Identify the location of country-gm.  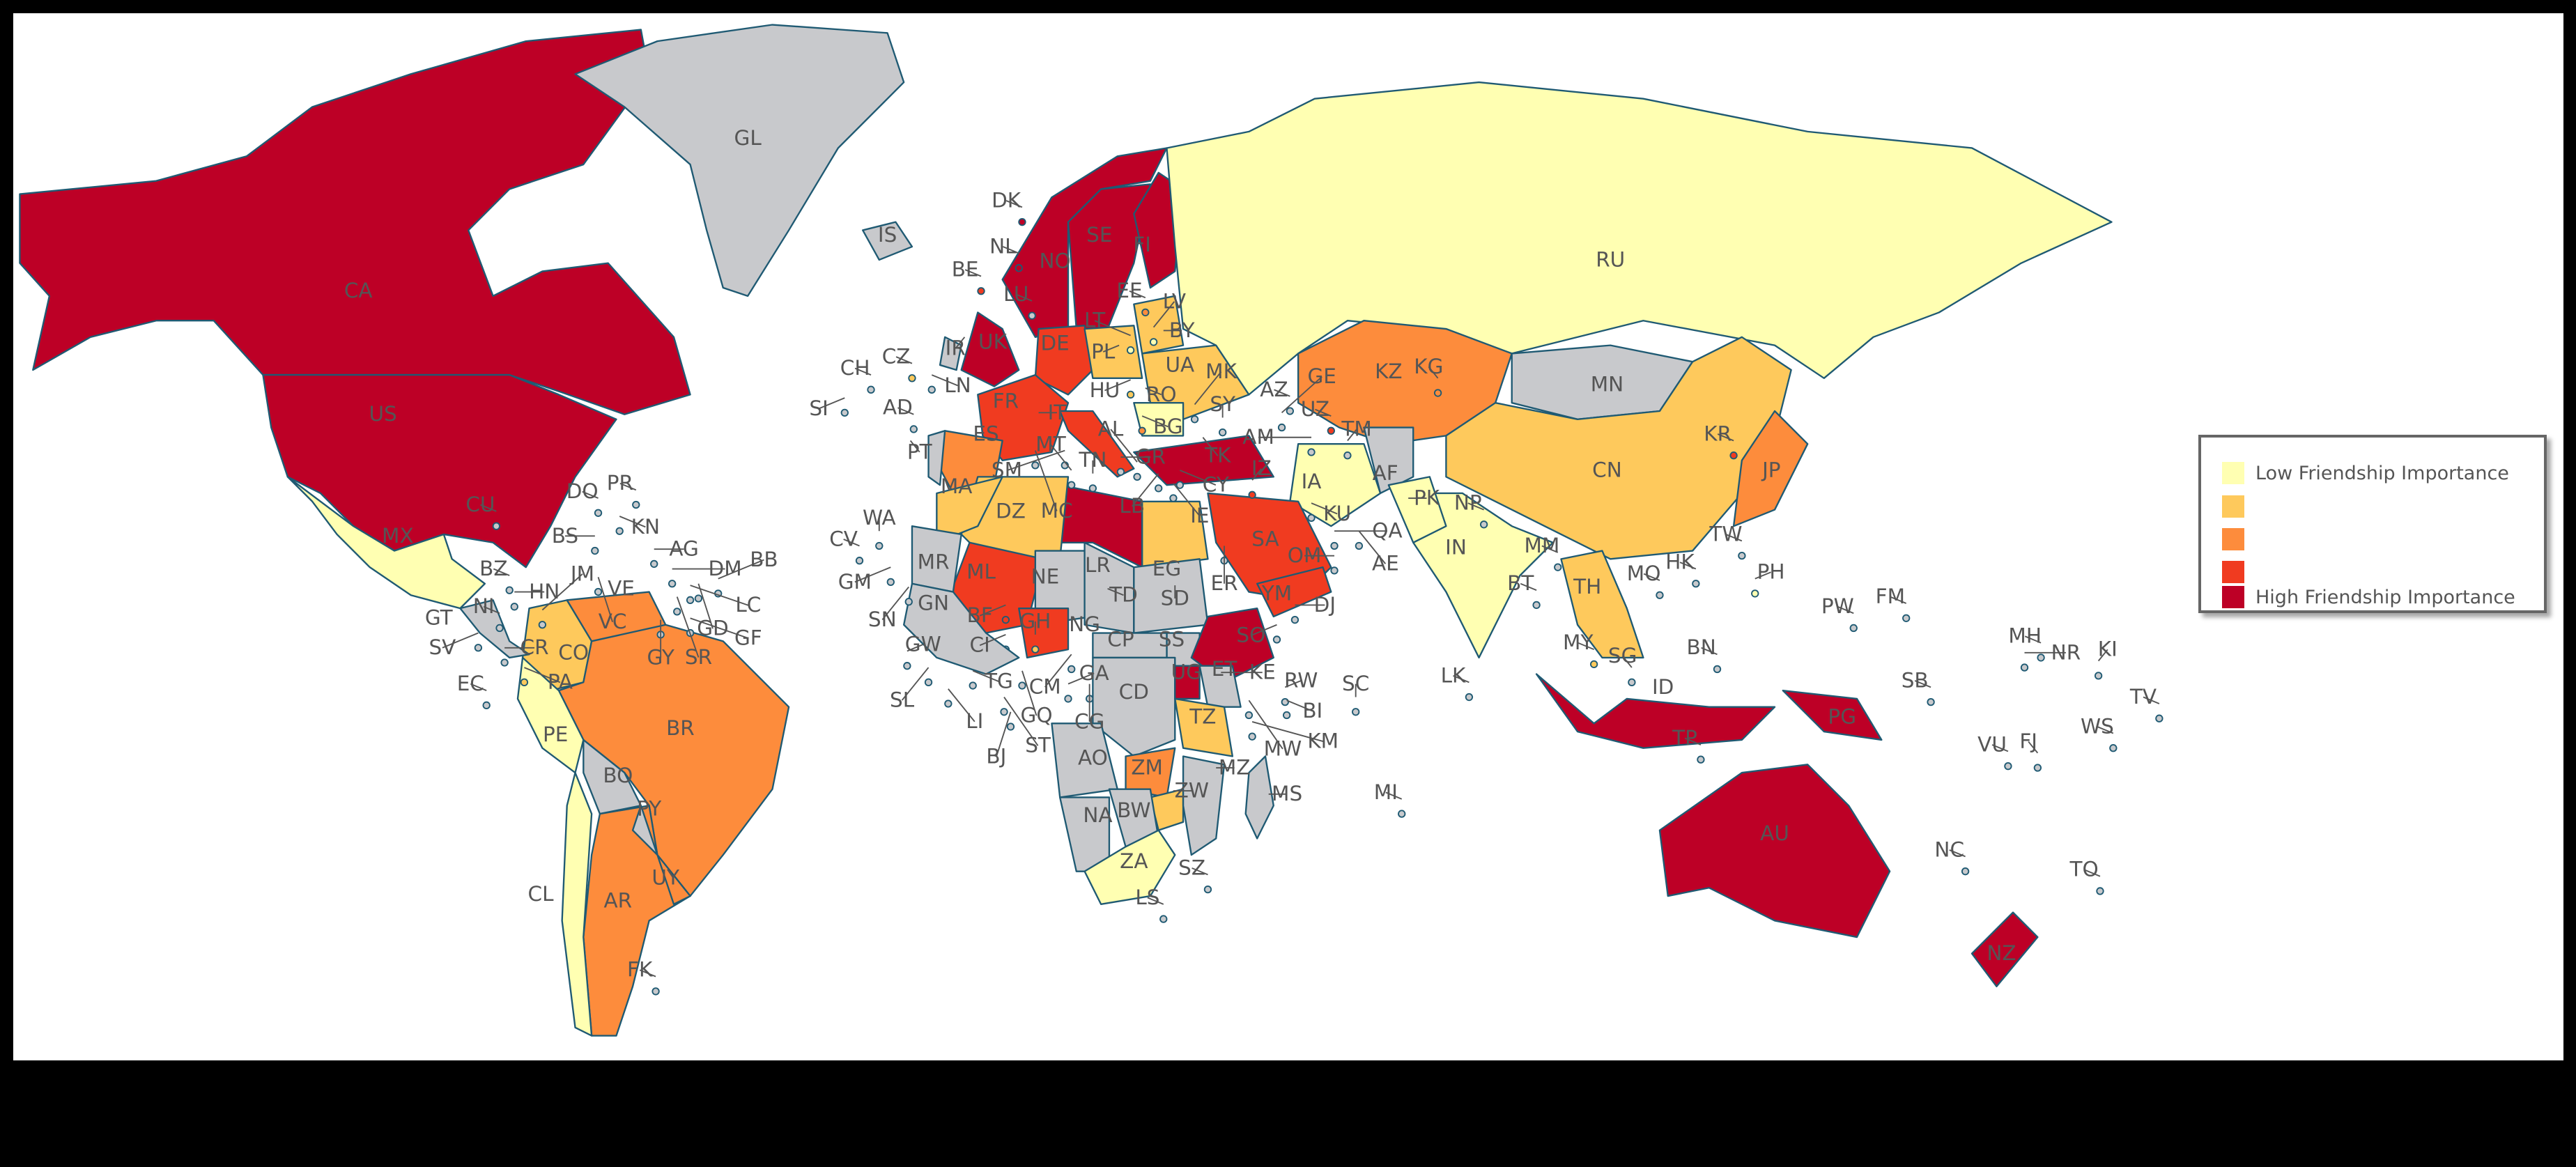
(890, 583).